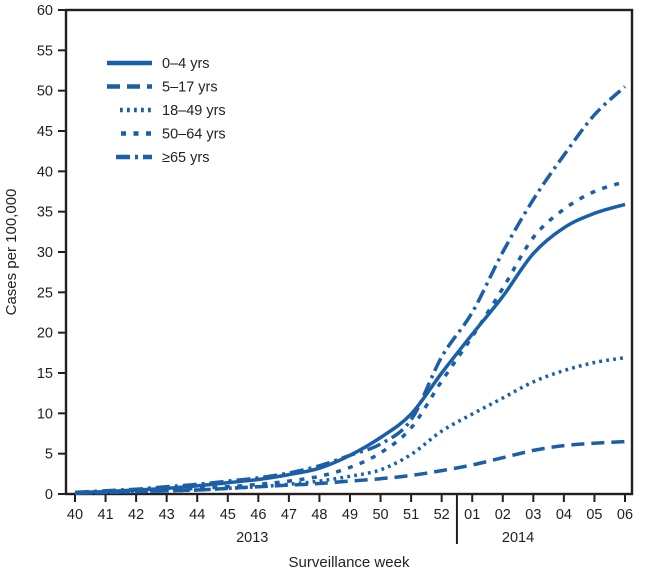  I want to click on x-tick-label: 47, so click(289, 515).